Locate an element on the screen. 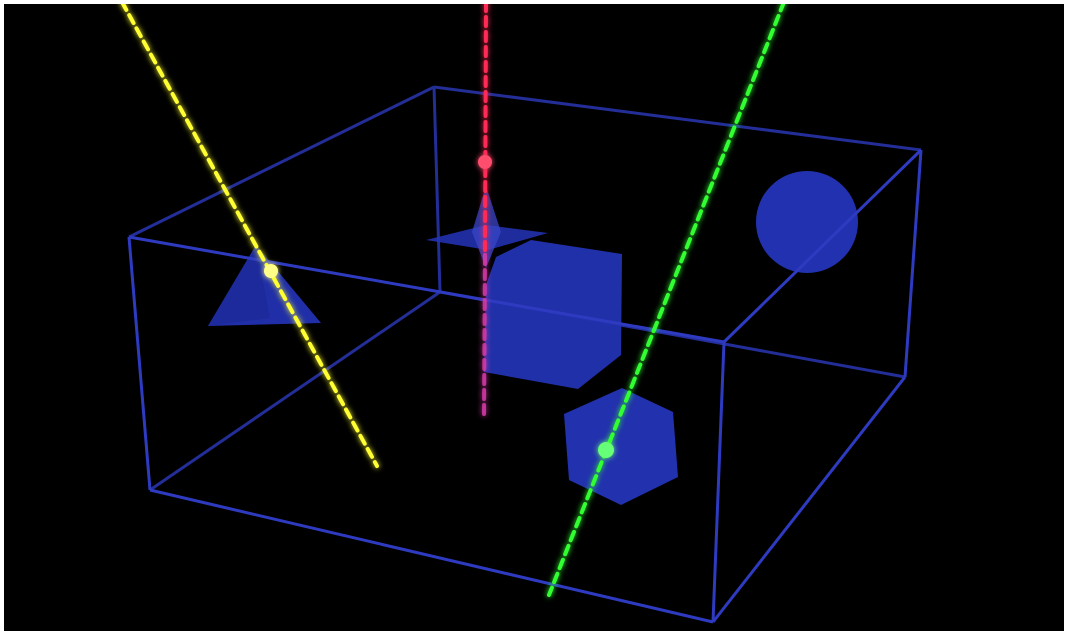 The image size is (1068, 635). green-hit-dot is located at coordinates (606, 450).